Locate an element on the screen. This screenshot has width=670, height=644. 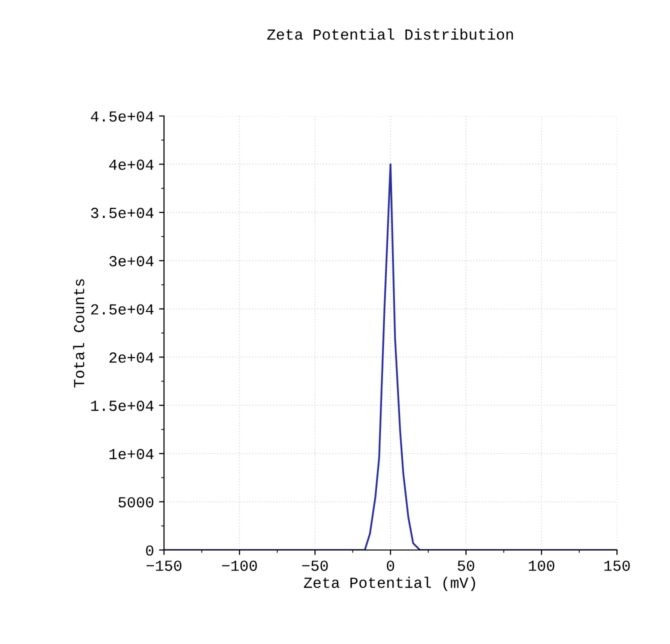
y-tick-label: 3e+04 is located at coordinates (131, 261).